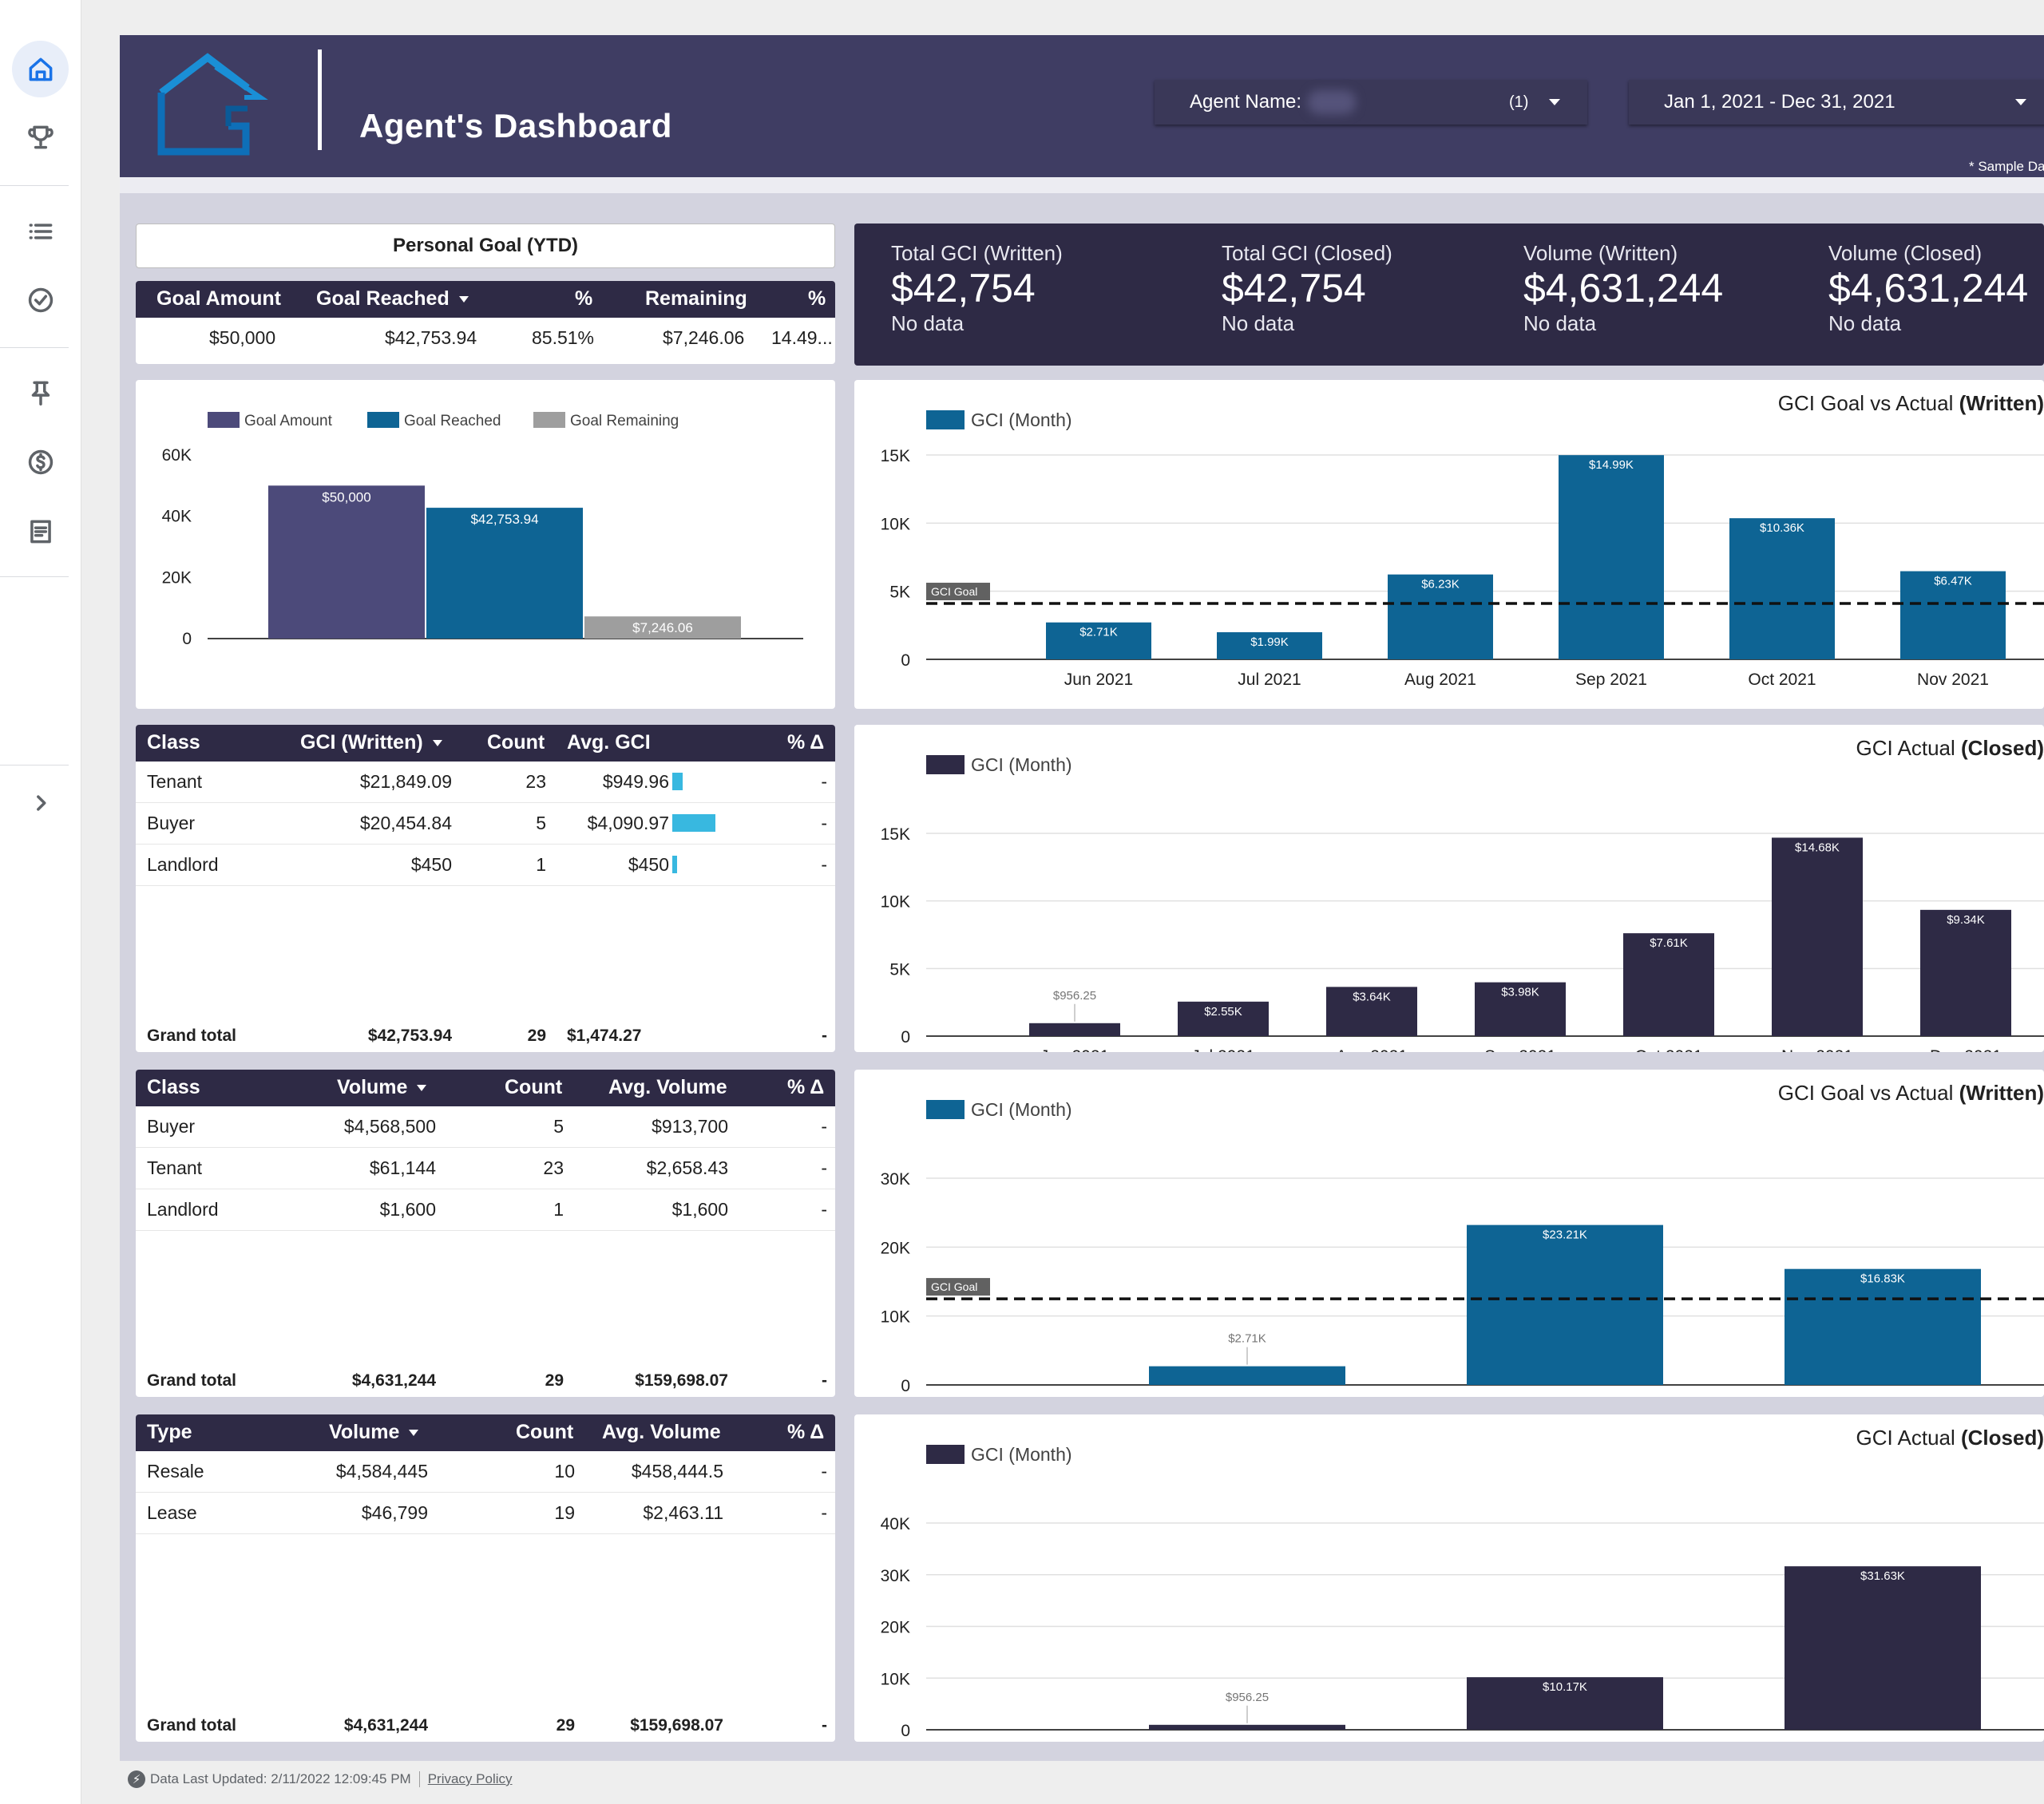 This screenshot has height=1804, width=2044. What do you see at coordinates (169, 1432) in the screenshot?
I see `col-type: Type` at bounding box center [169, 1432].